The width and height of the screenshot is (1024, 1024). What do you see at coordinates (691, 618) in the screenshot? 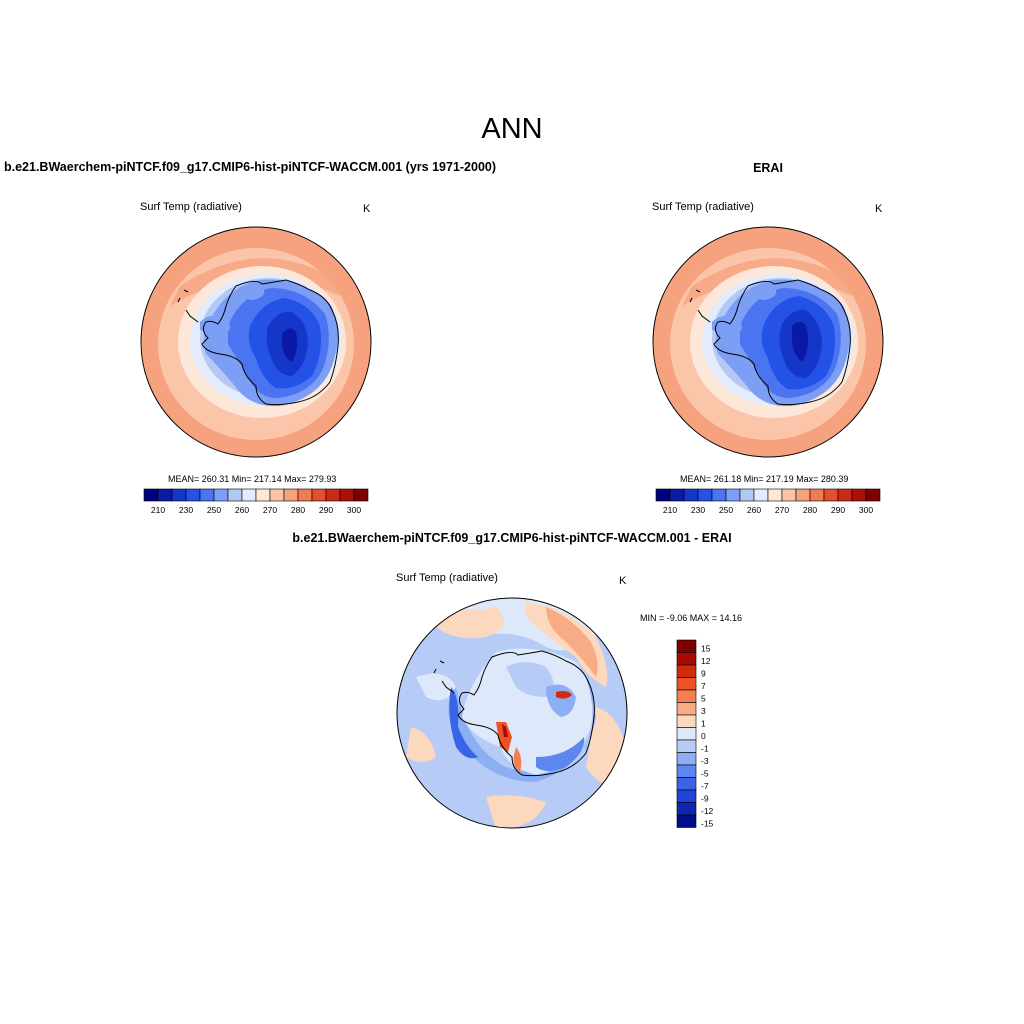
I see `diff-stats: MIN = -9.06 MAX = 14.16` at bounding box center [691, 618].